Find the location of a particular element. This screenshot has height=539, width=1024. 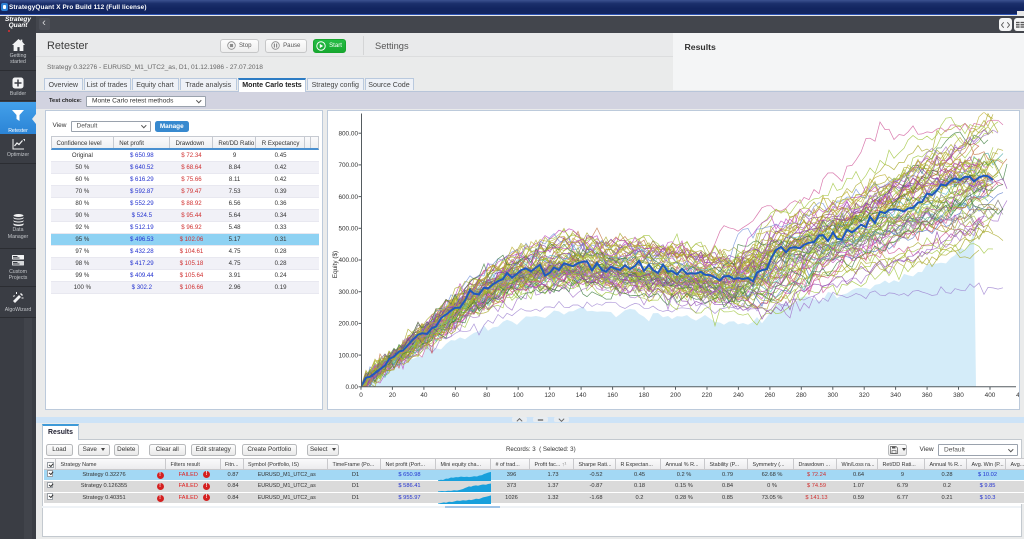

svg-text: 0 is located at coordinates (361, 395).